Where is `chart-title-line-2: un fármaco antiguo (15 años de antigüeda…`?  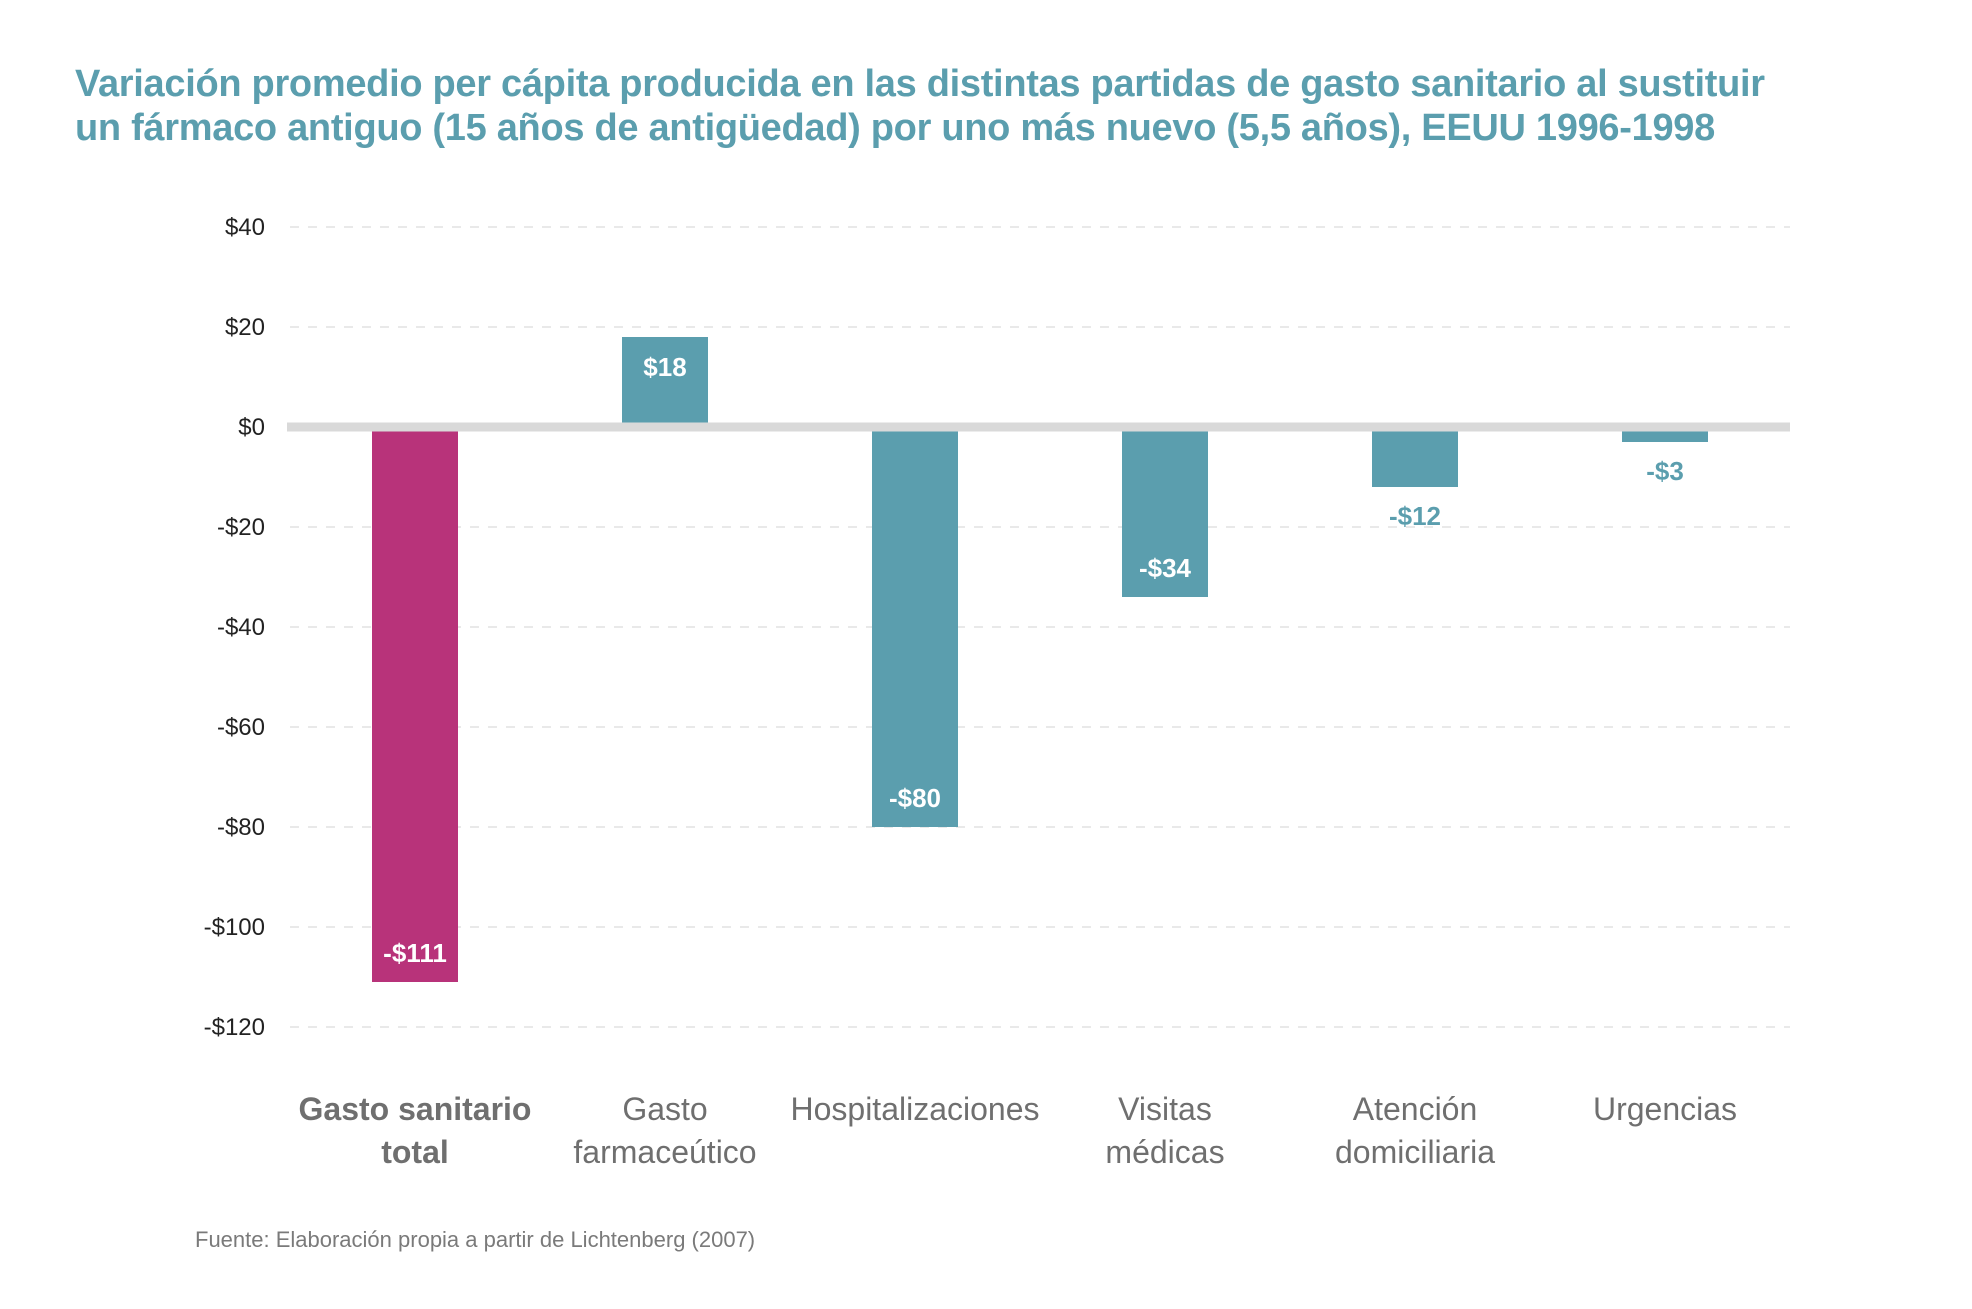
chart-title-line-2: un fármaco antiguo (15 años de antigüeda… is located at coordinates (895, 128).